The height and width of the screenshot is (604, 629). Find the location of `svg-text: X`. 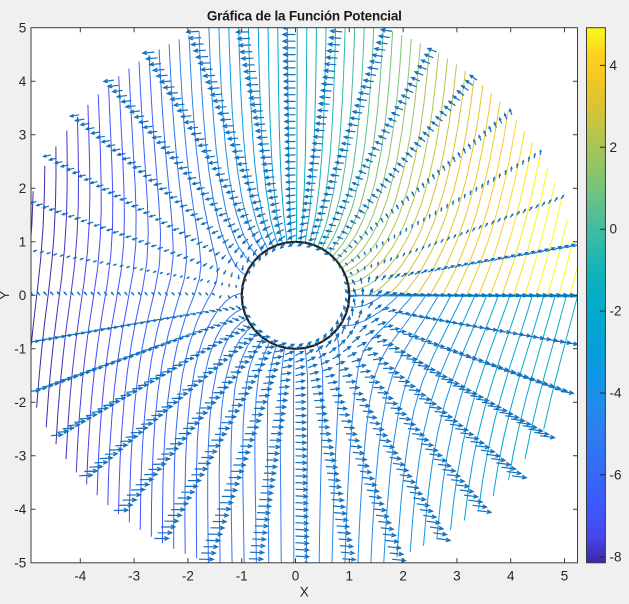

svg-text: X is located at coordinates (304, 592).